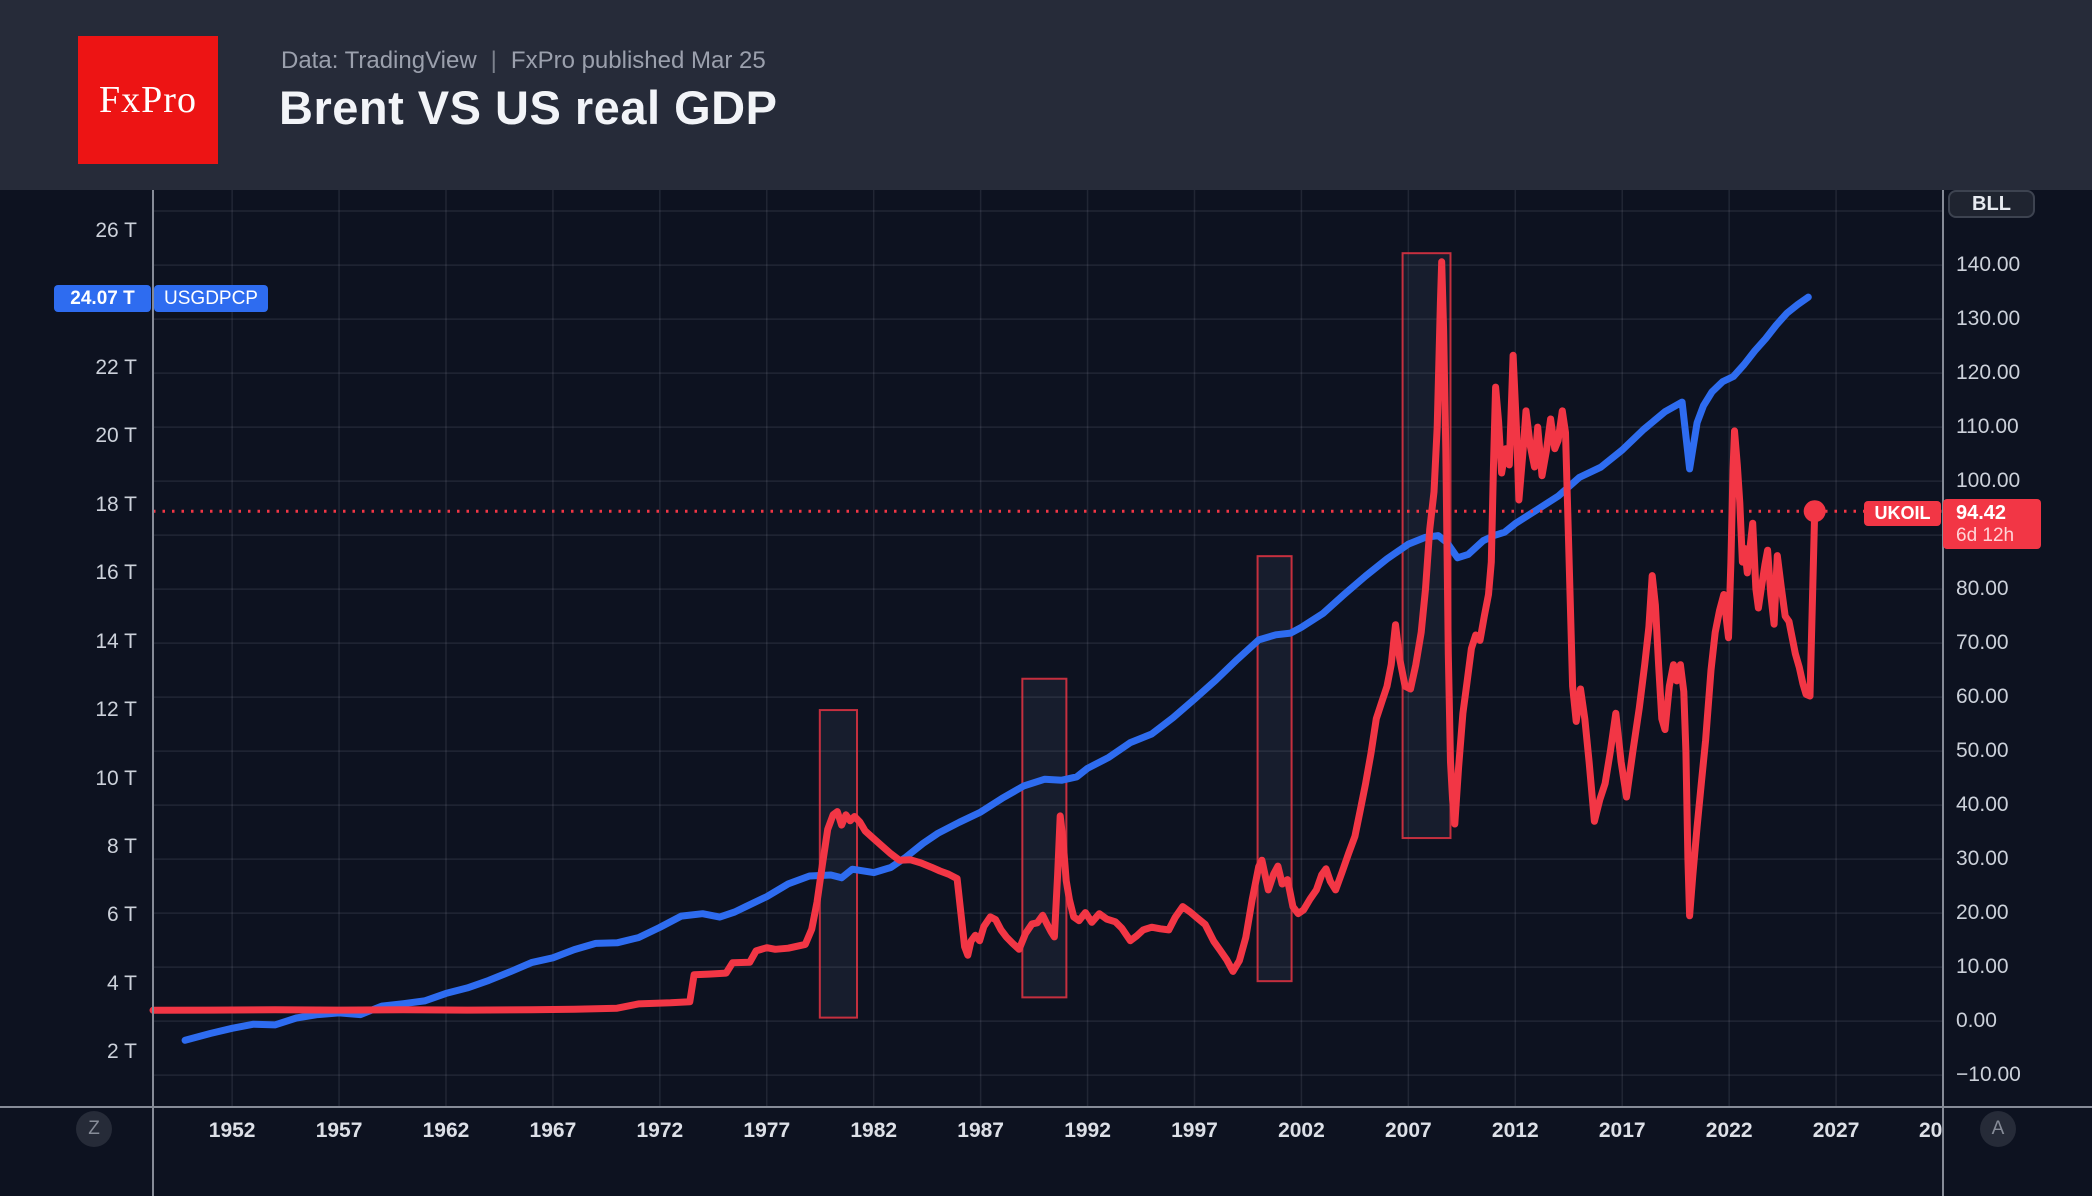  What do you see at coordinates (1982, 967) in the screenshot?
I see `right-axis-tick: 10.00` at bounding box center [1982, 967].